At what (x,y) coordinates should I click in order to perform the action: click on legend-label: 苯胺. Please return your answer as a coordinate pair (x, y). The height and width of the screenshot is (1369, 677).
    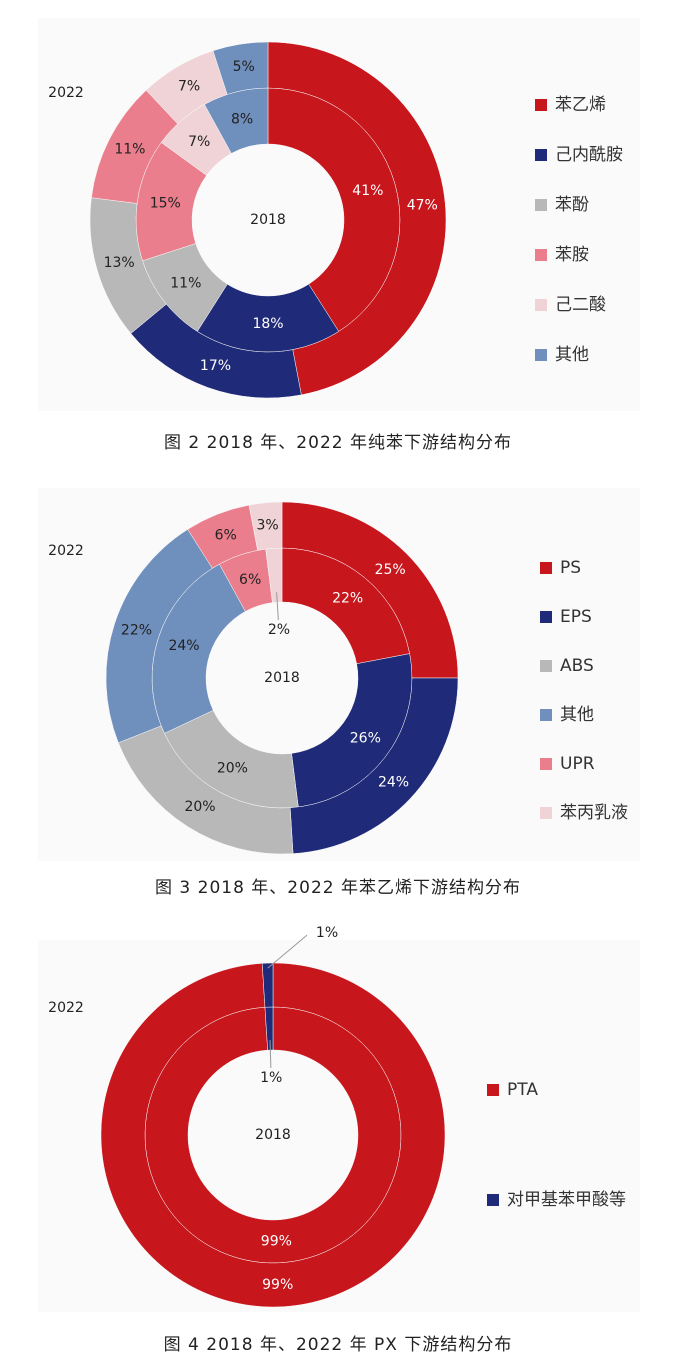
    Looking at the image, I should click on (572, 255).